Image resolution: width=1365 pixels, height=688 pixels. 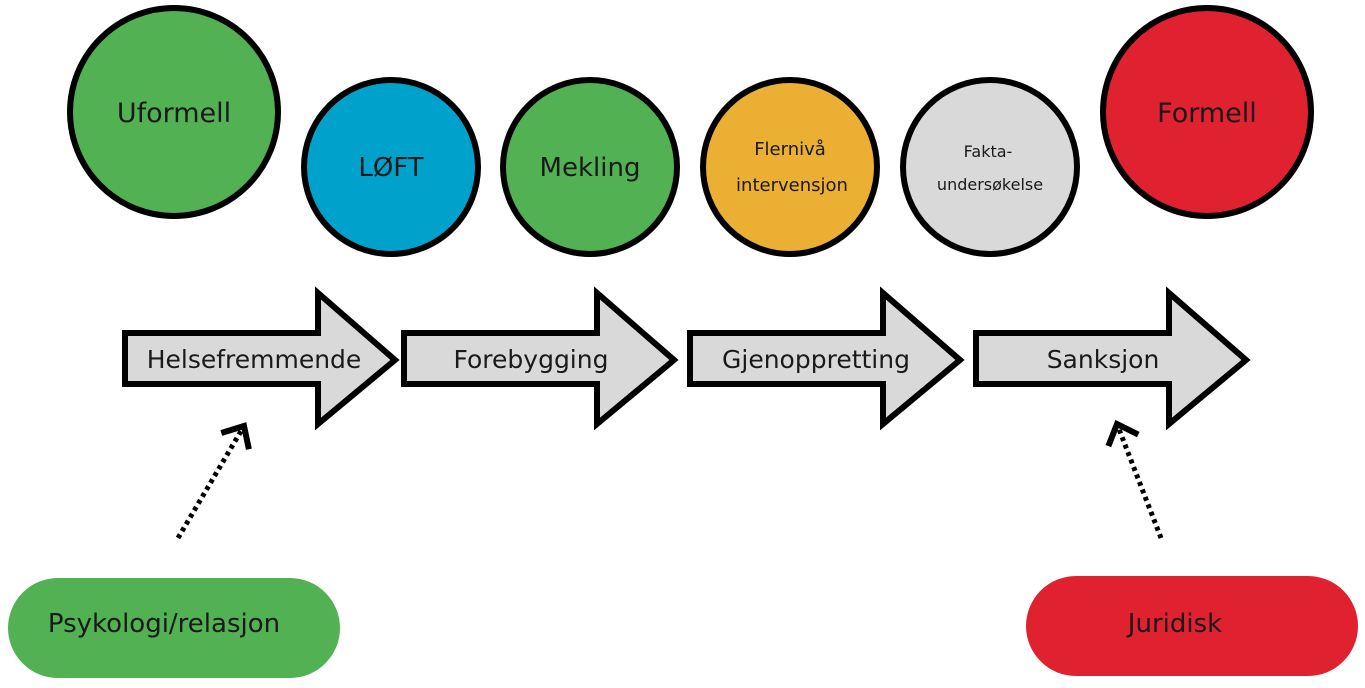 I want to click on circle-flerniva-line1: Flernivå, so click(x=790, y=149).